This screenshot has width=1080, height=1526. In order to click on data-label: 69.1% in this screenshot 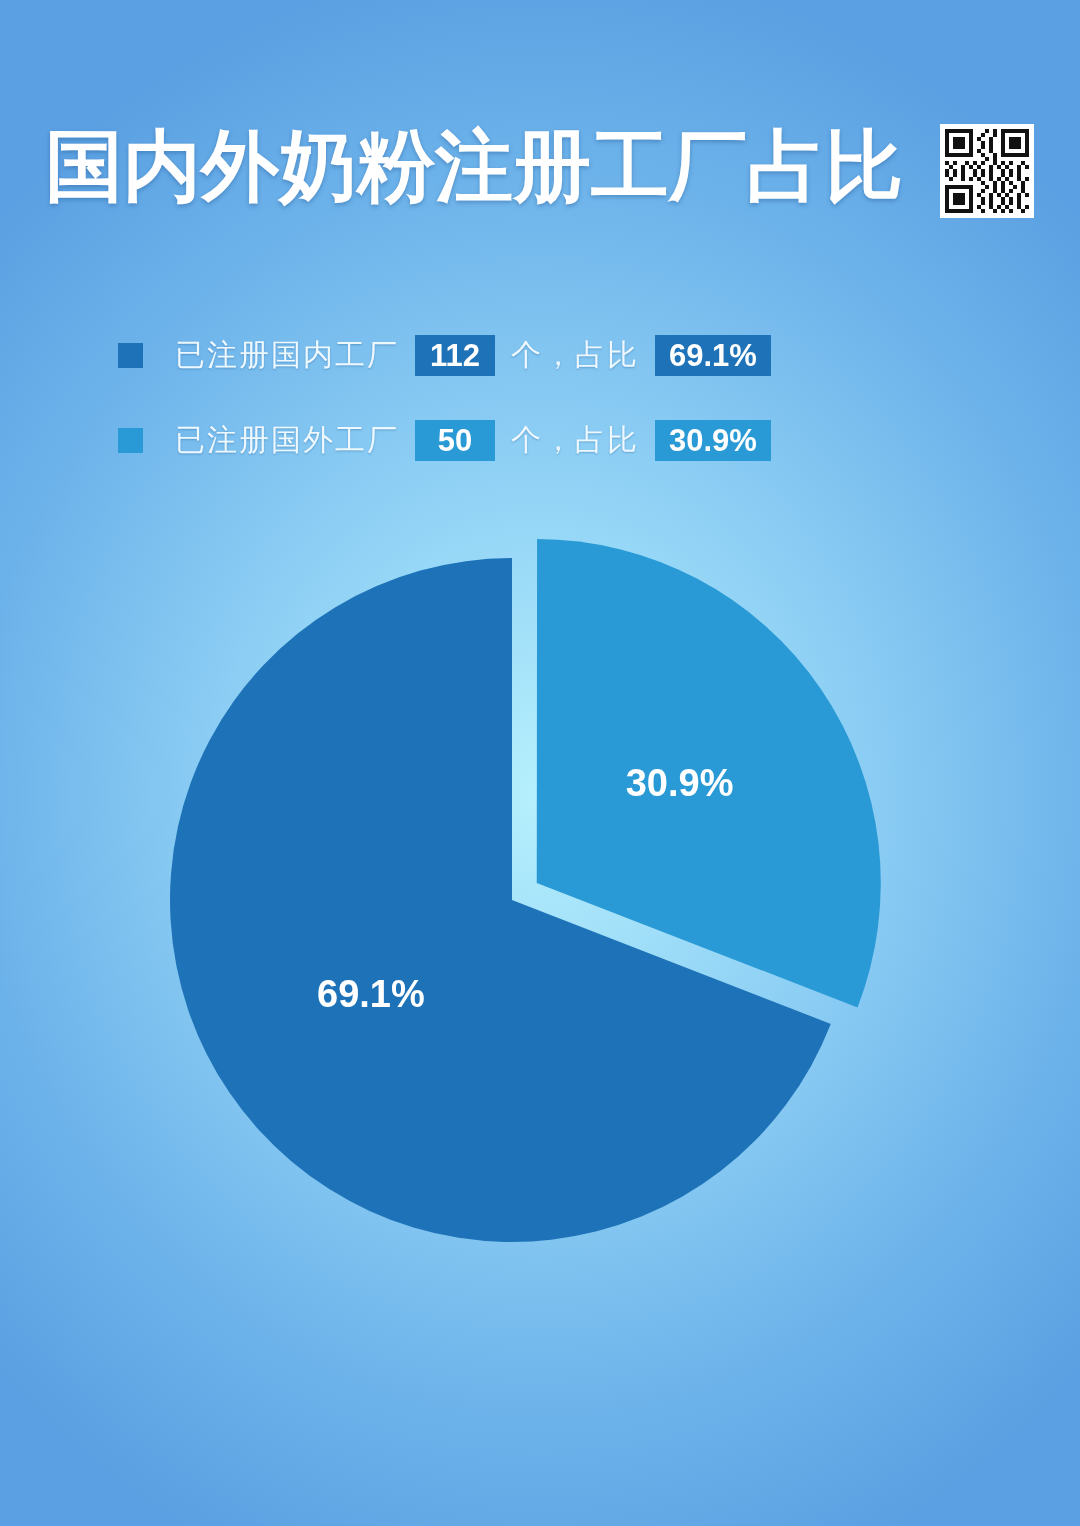, I will do `click(371, 994)`.